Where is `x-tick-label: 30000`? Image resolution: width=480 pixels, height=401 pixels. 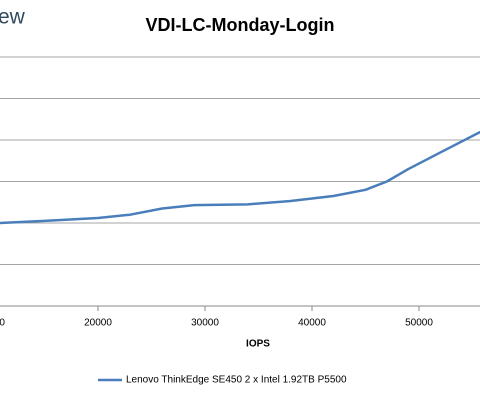
x-tick-label: 30000 is located at coordinates (205, 323).